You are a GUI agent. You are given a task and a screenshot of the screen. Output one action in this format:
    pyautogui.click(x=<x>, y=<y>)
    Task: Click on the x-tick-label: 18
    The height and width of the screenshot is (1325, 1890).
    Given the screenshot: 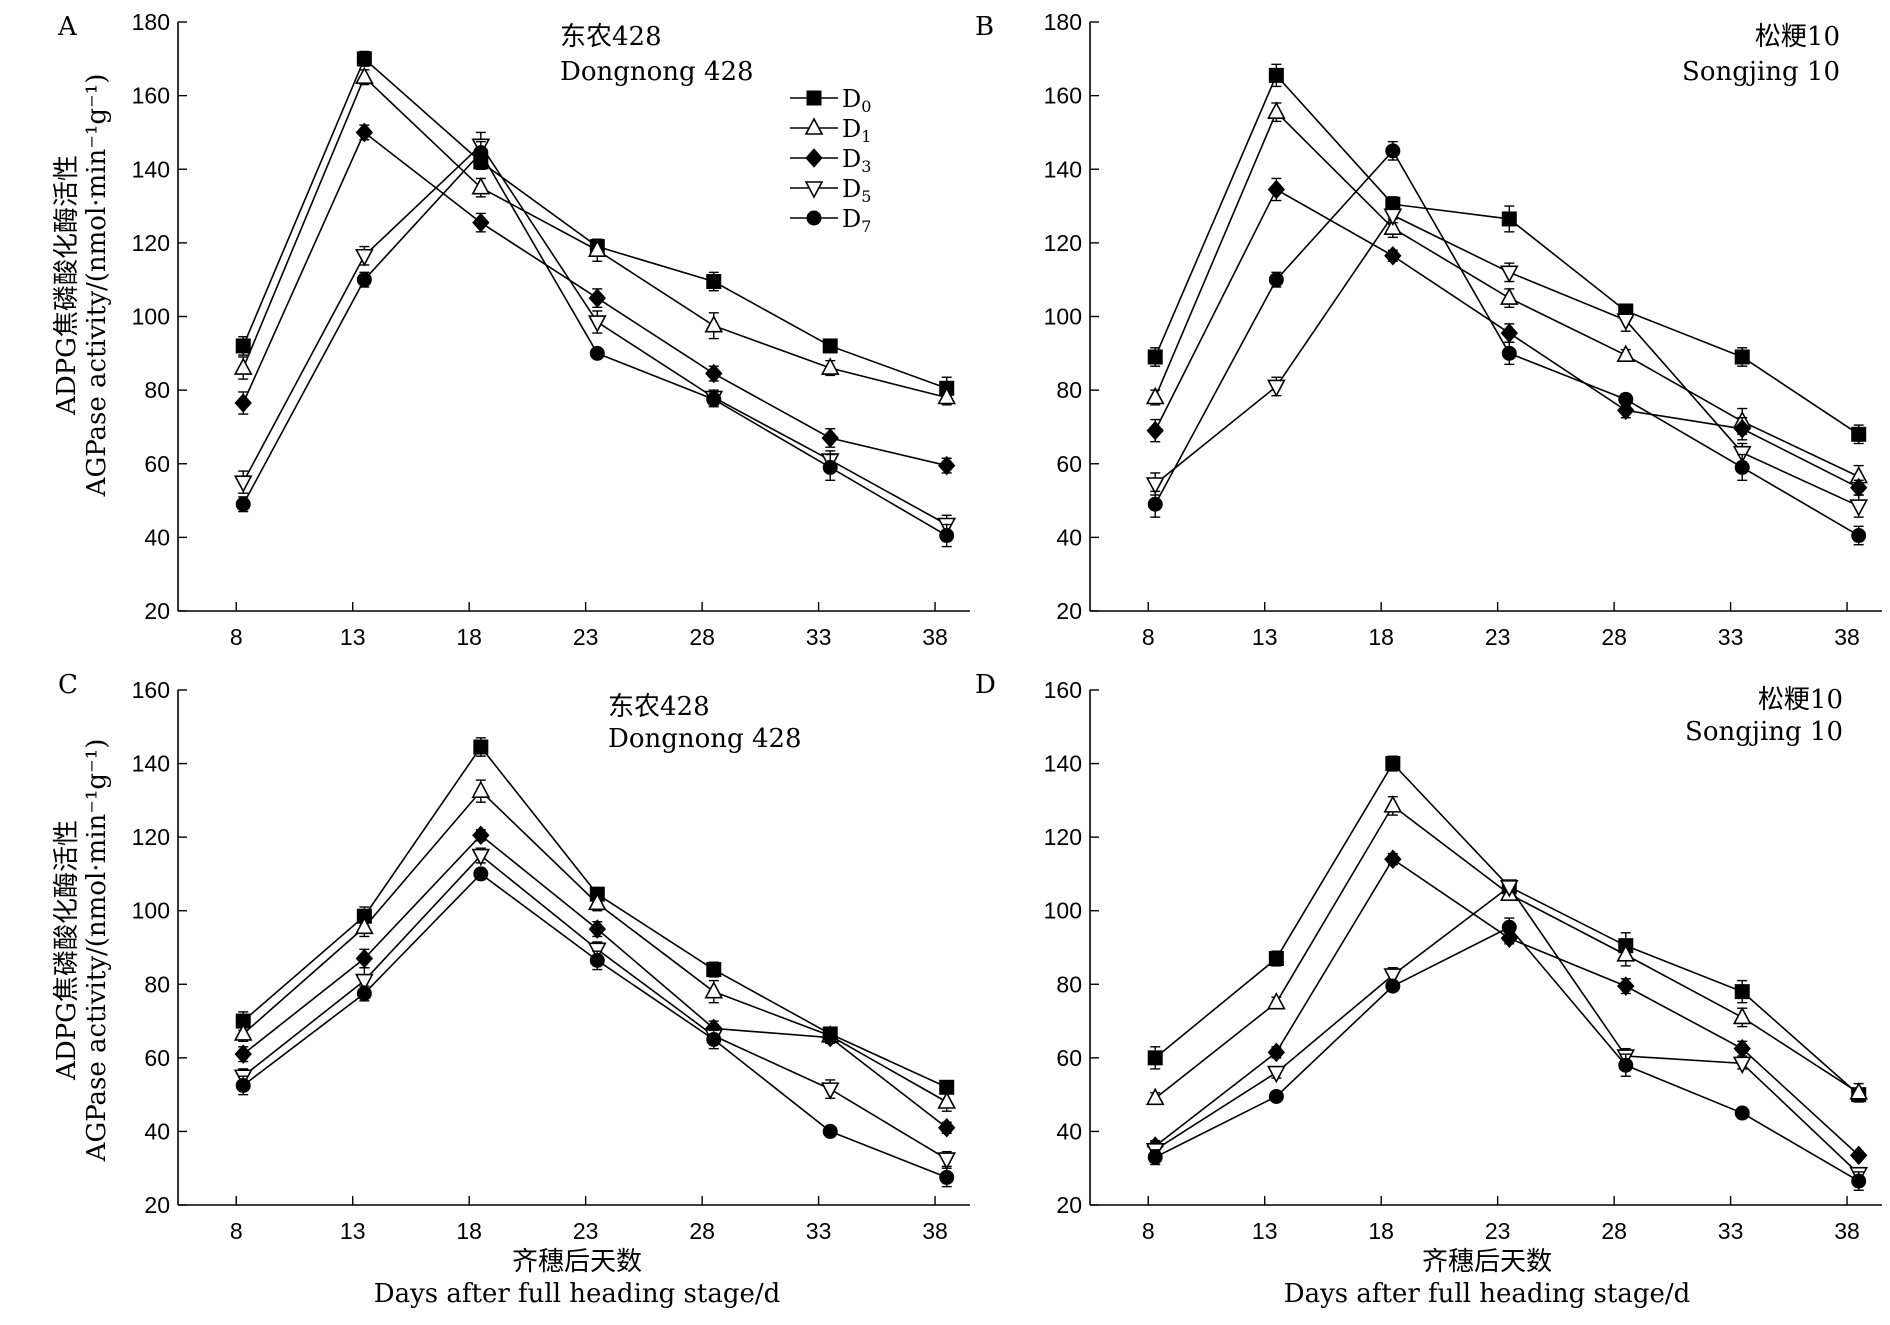 What is the action you would take?
    pyautogui.click(x=1381, y=1231)
    